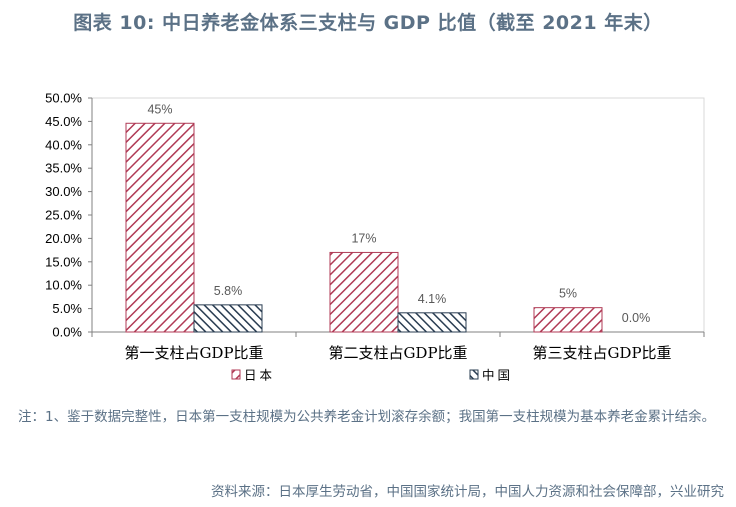 This screenshot has height=507, width=736. What do you see at coordinates (363, 238) in the screenshot?
I see `data-label: 17%` at bounding box center [363, 238].